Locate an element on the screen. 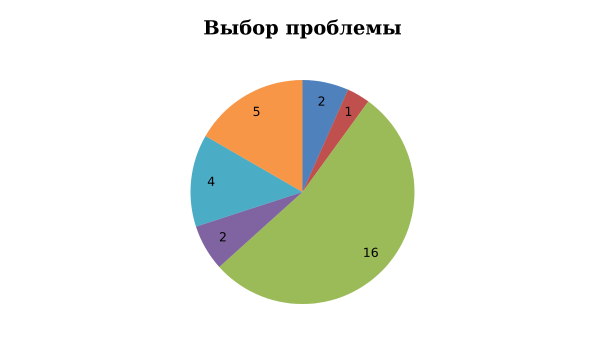 The width and height of the screenshot is (605, 340). data-label: 4 is located at coordinates (211, 181).